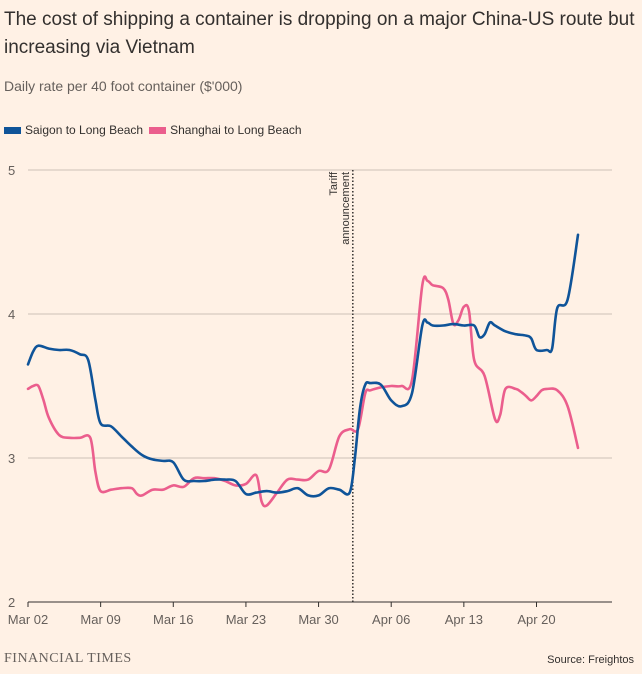 Image resolution: width=642 pixels, height=674 pixels. Describe the element at coordinates (536, 619) in the screenshot. I see `x-tick-label-7: Apr 20` at that location.